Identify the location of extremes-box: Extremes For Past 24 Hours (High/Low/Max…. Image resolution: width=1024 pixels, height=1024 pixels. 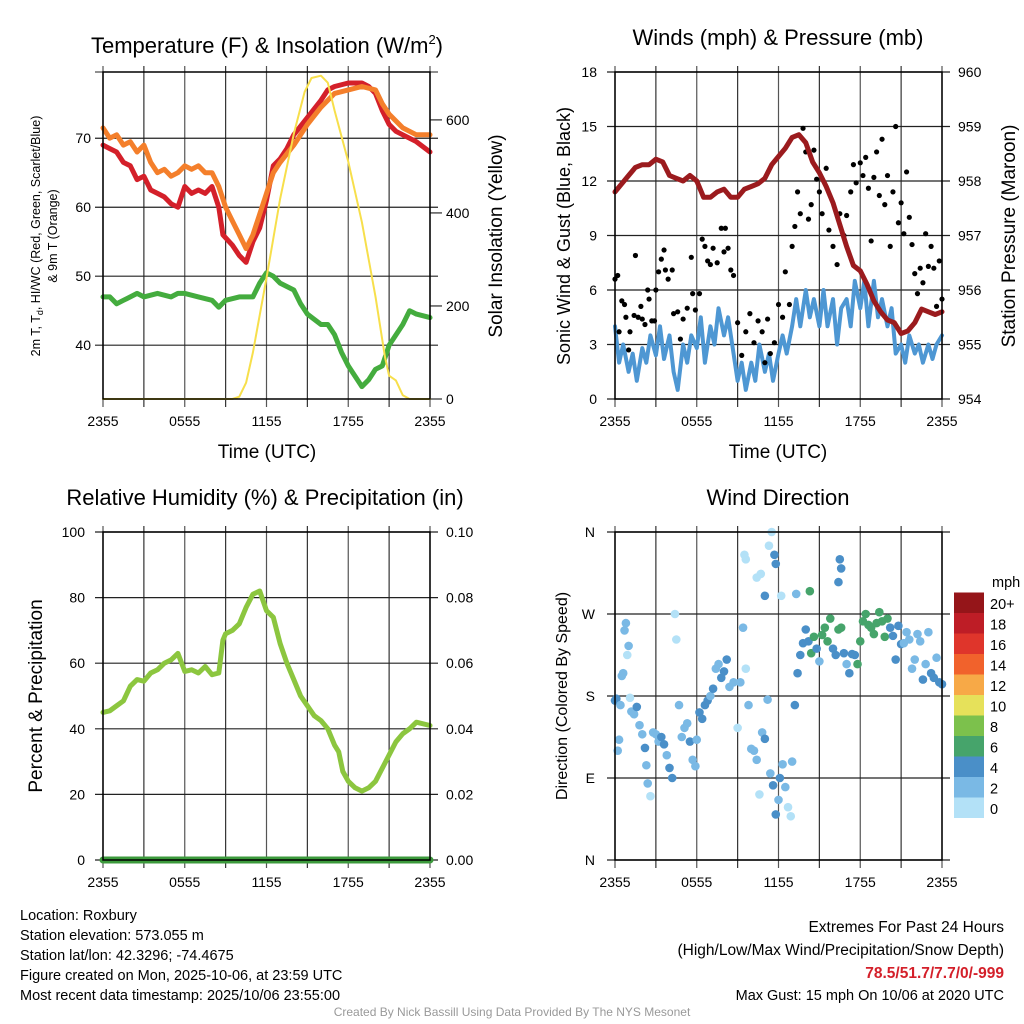
(841, 962).